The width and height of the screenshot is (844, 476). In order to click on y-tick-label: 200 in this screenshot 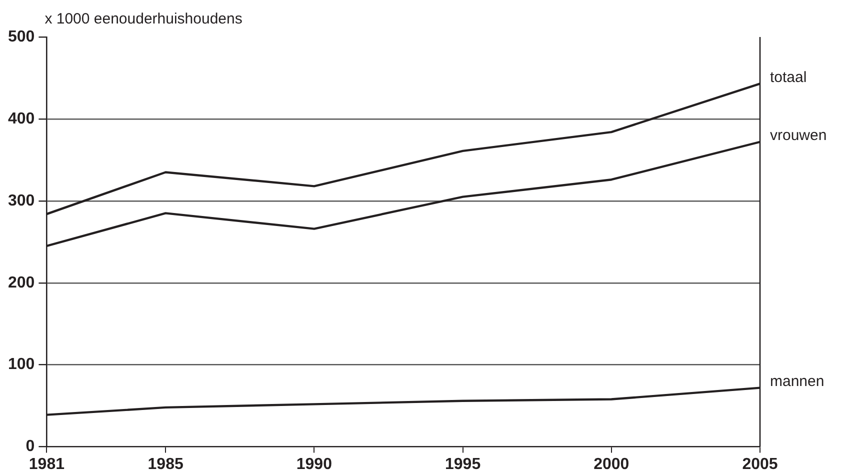, I will do `click(21, 283)`.